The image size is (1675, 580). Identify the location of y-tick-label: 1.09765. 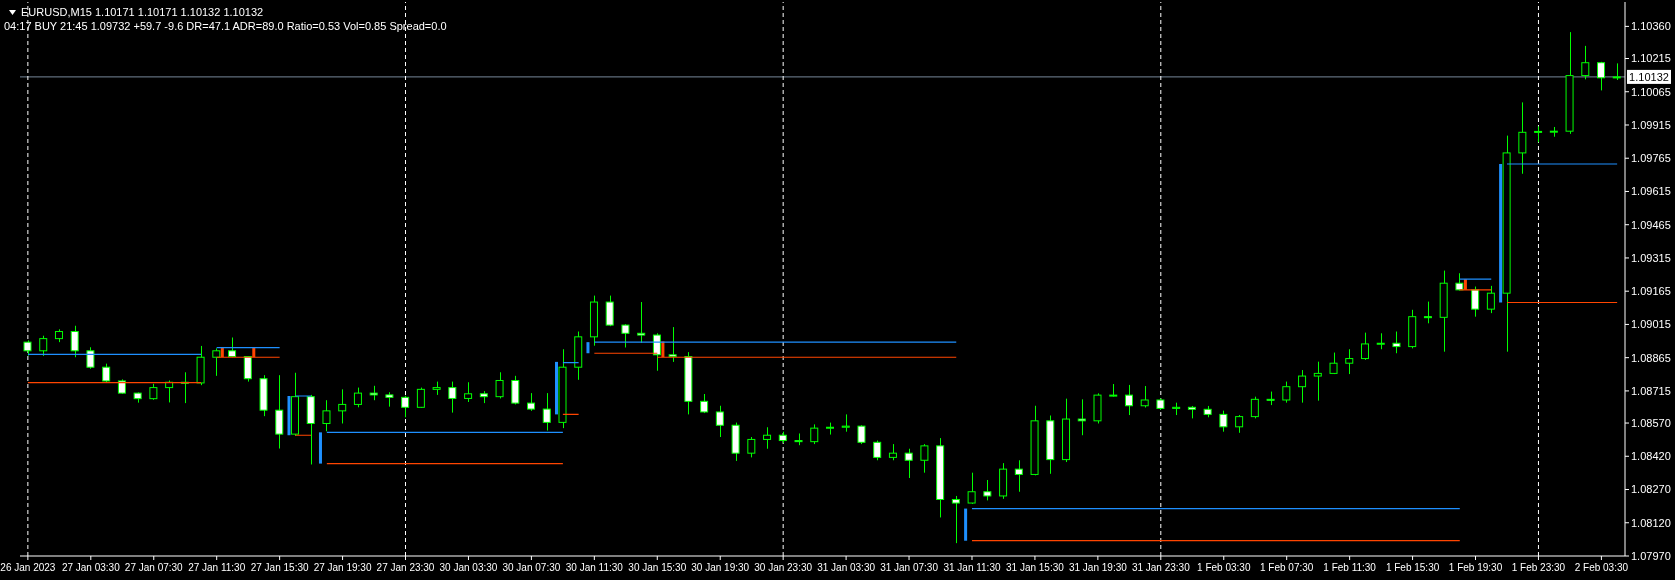
(1651, 158).